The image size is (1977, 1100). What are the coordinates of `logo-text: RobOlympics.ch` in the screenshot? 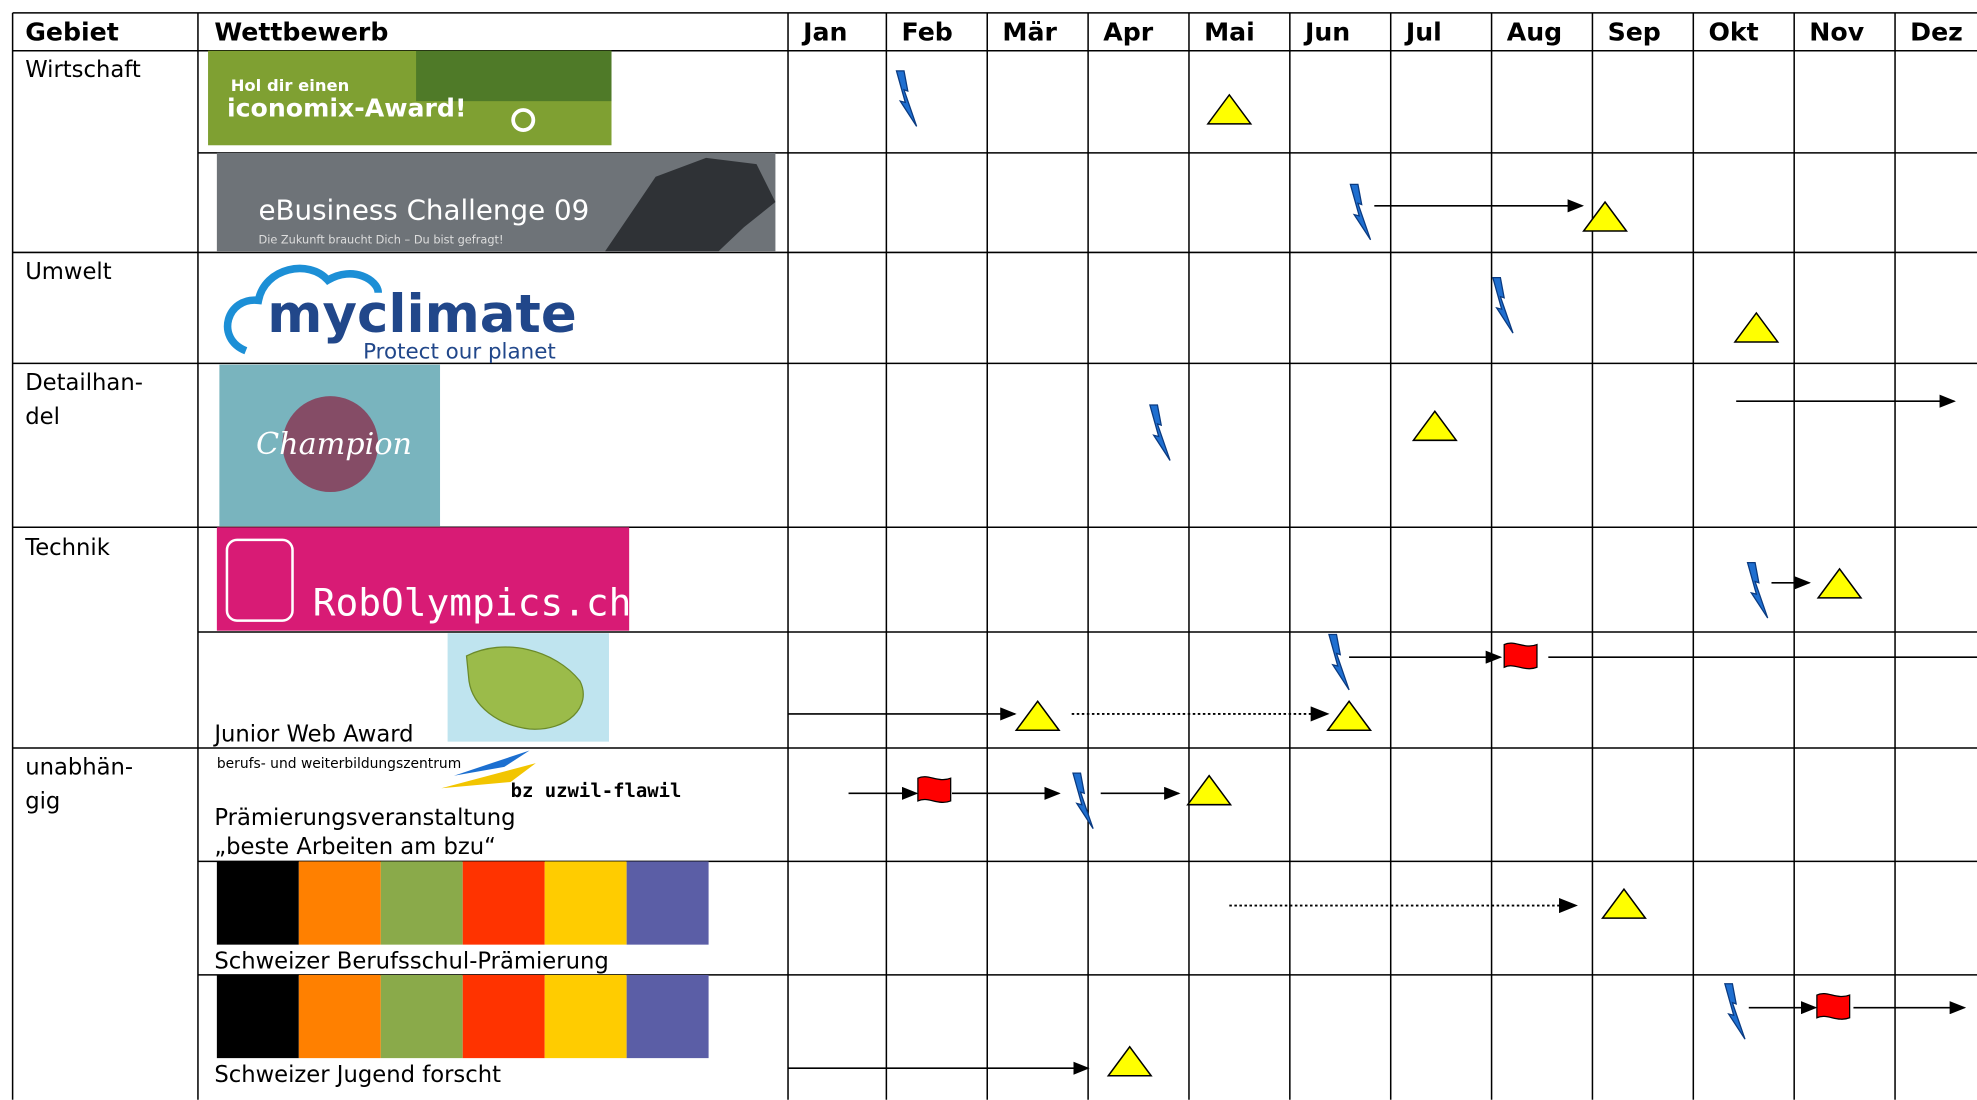 It's located at (472, 603).